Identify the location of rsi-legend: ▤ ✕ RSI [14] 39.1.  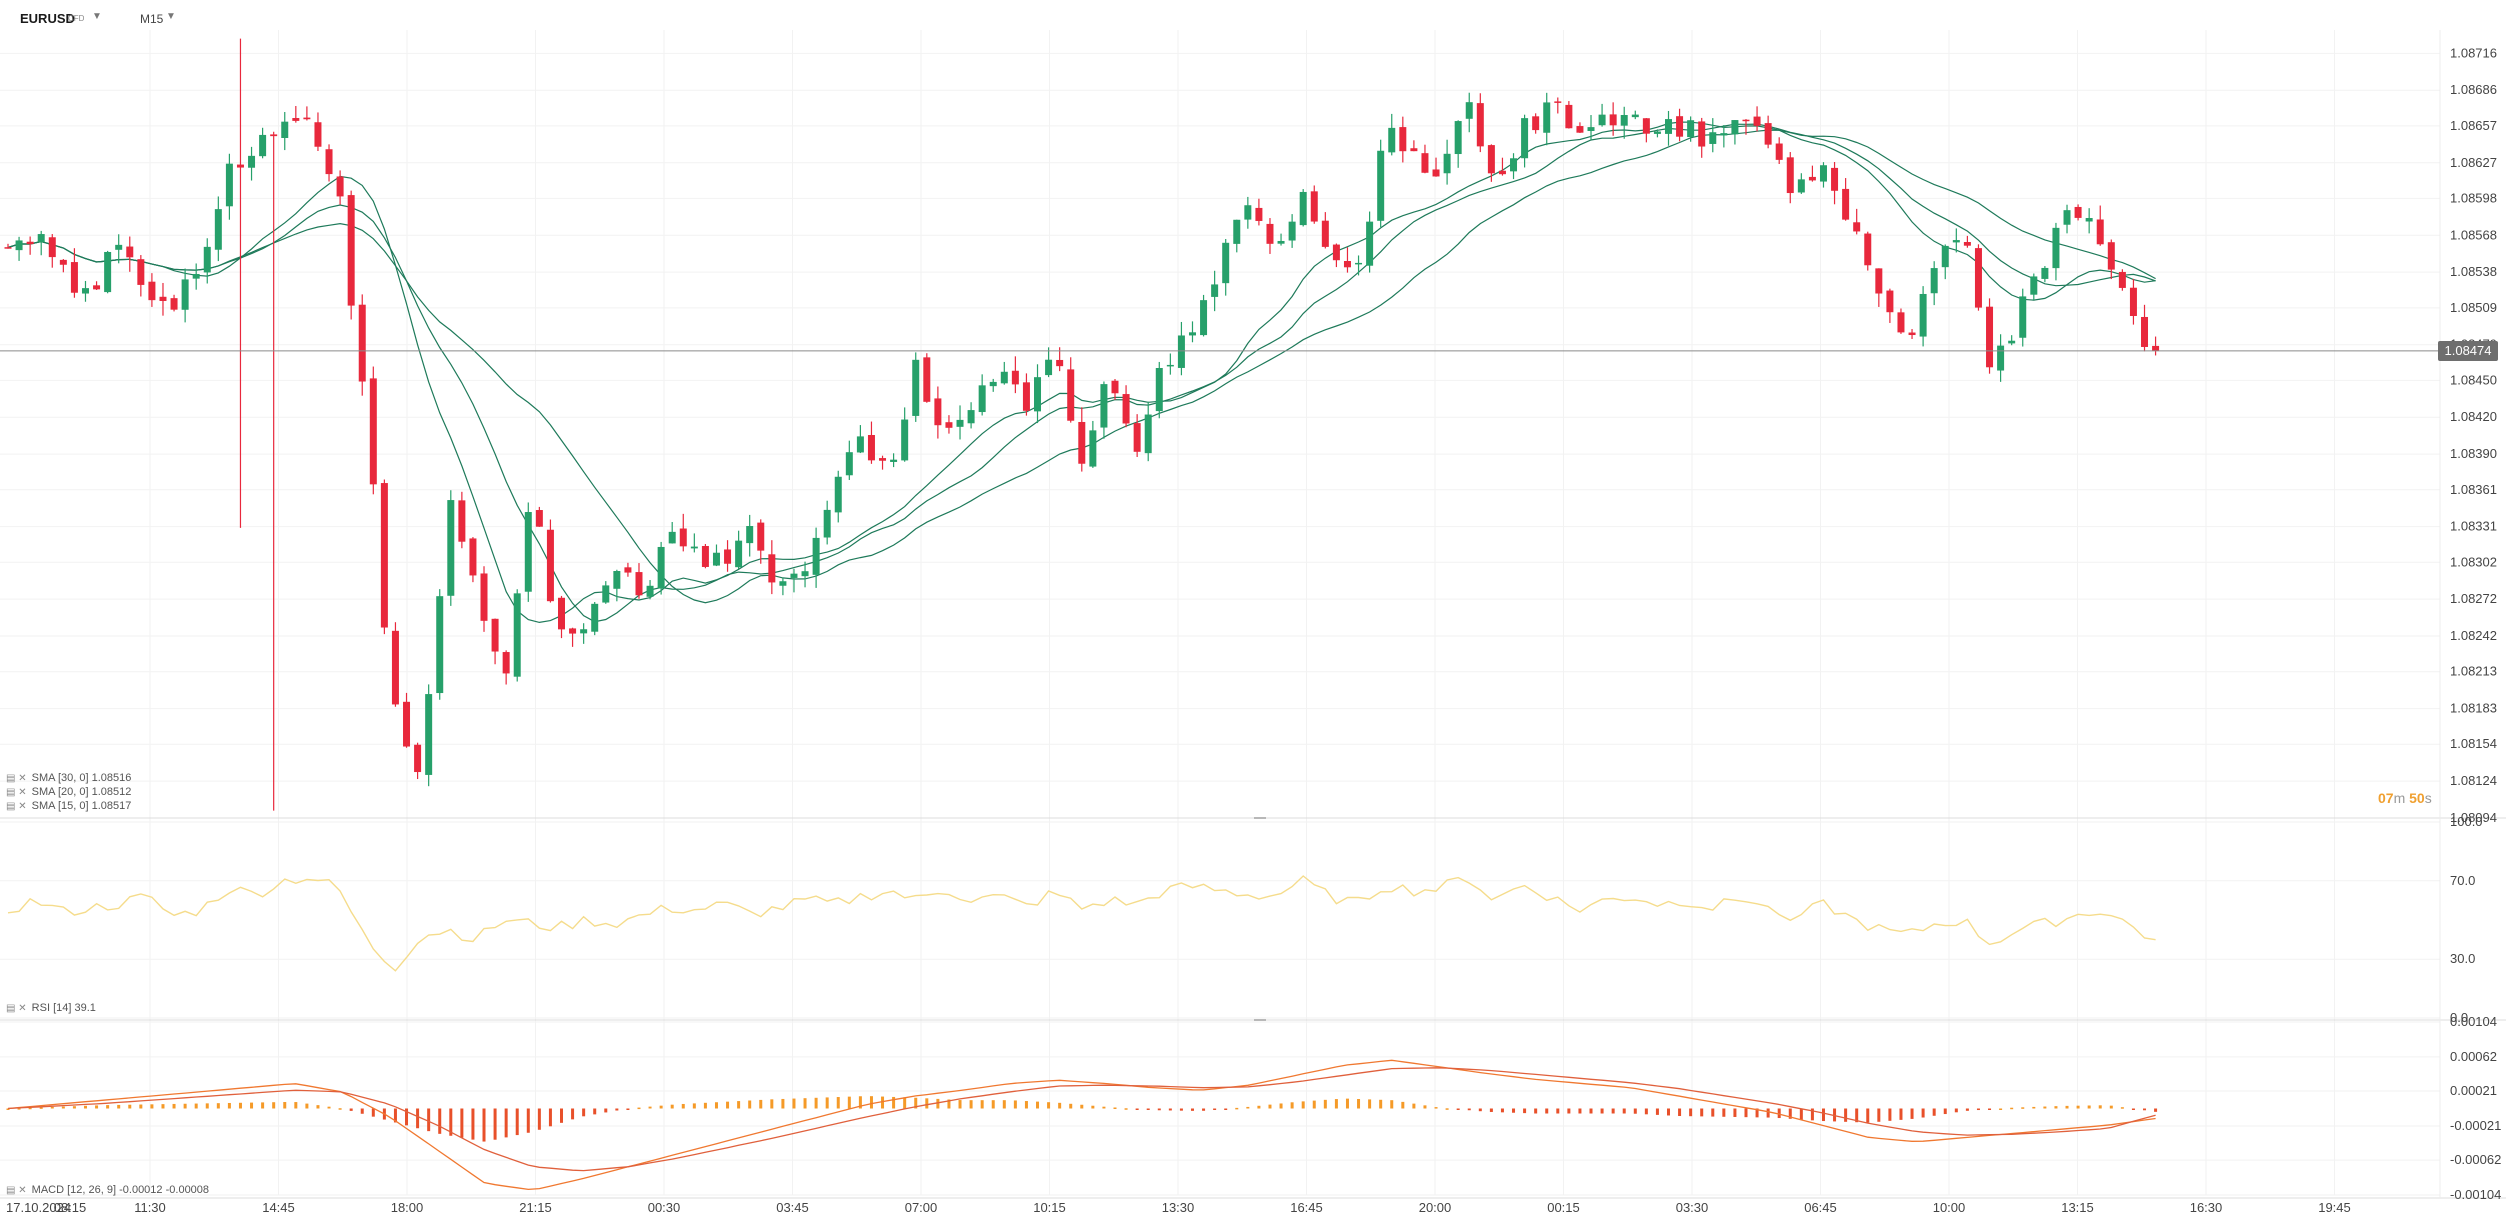
(51, 1008).